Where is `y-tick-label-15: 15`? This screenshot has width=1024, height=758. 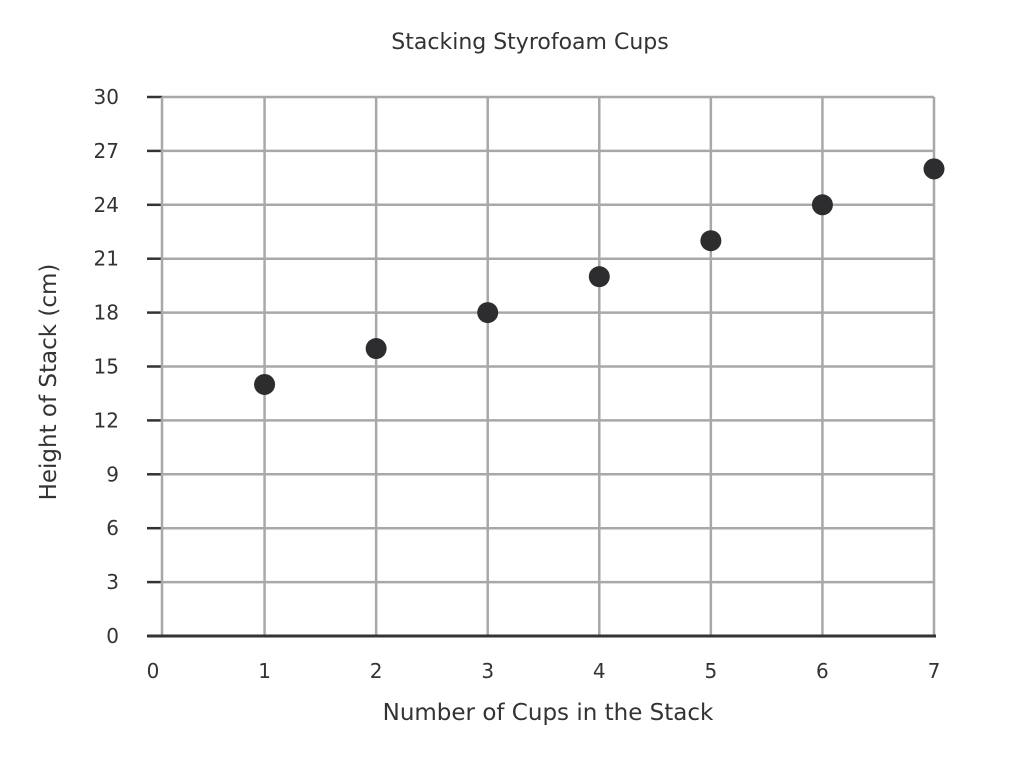
y-tick-label-15: 15 is located at coordinates (106, 367).